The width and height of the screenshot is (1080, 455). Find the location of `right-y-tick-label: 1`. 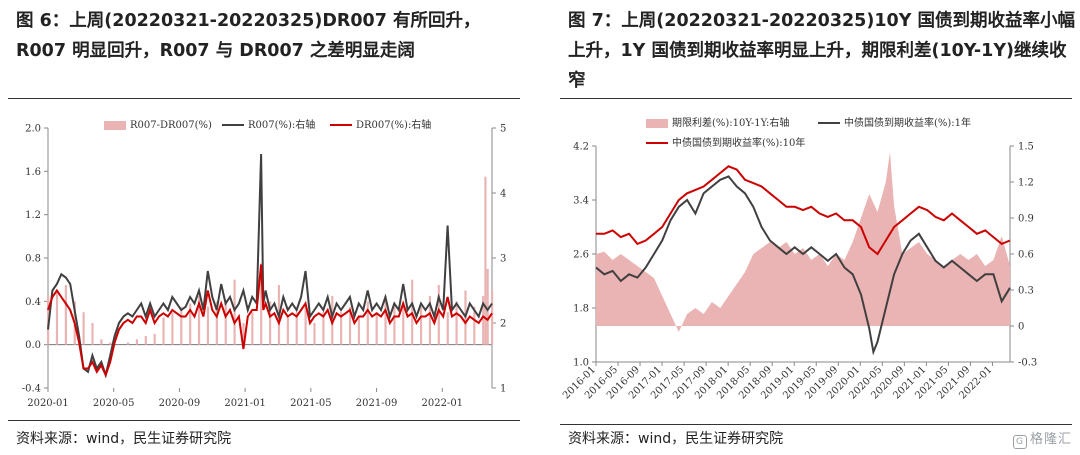

right-y-tick-label: 1 is located at coordinates (503, 389).